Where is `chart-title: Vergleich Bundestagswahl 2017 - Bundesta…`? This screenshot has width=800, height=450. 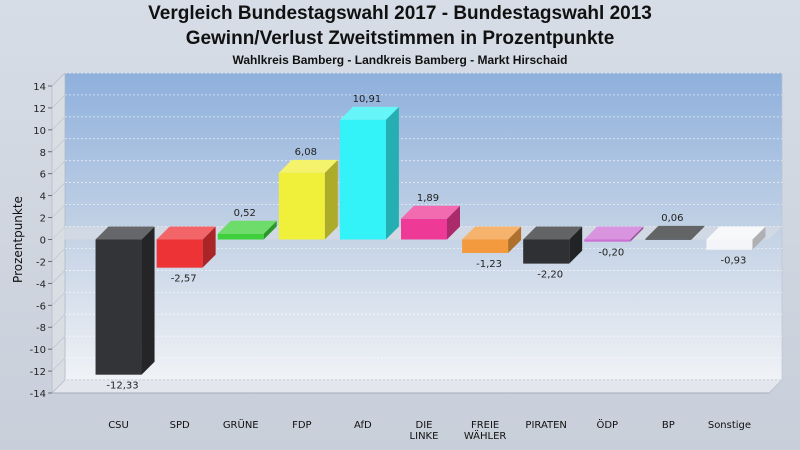 chart-title: Vergleich Bundestagswahl 2017 - Bundesta… is located at coordinates (400, 13).